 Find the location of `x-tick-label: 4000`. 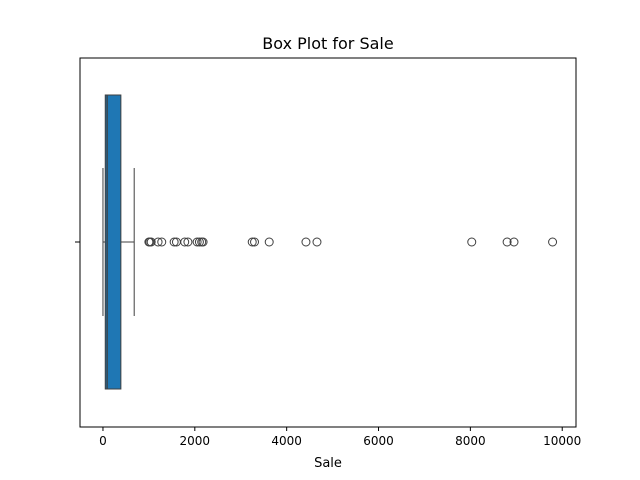

x-tick-label: 4000 is located at coordinates (286, 441).